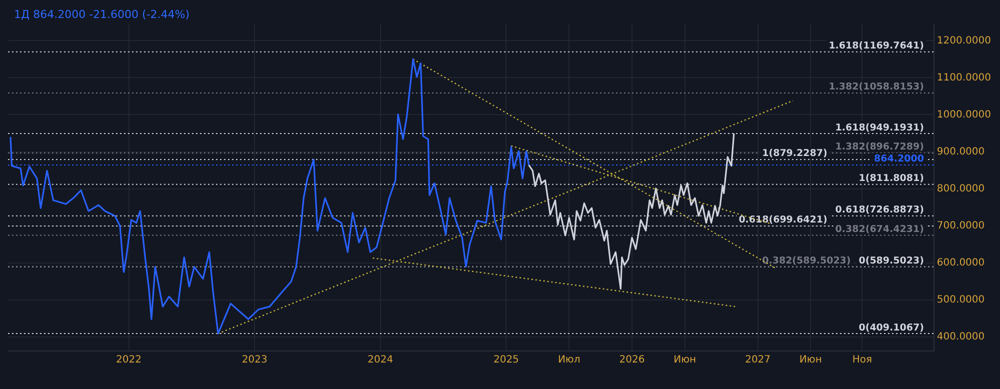 The image size is (1000, 389). I want to click on ref-line-label: 1.618(949.1931), so click(879, 128).